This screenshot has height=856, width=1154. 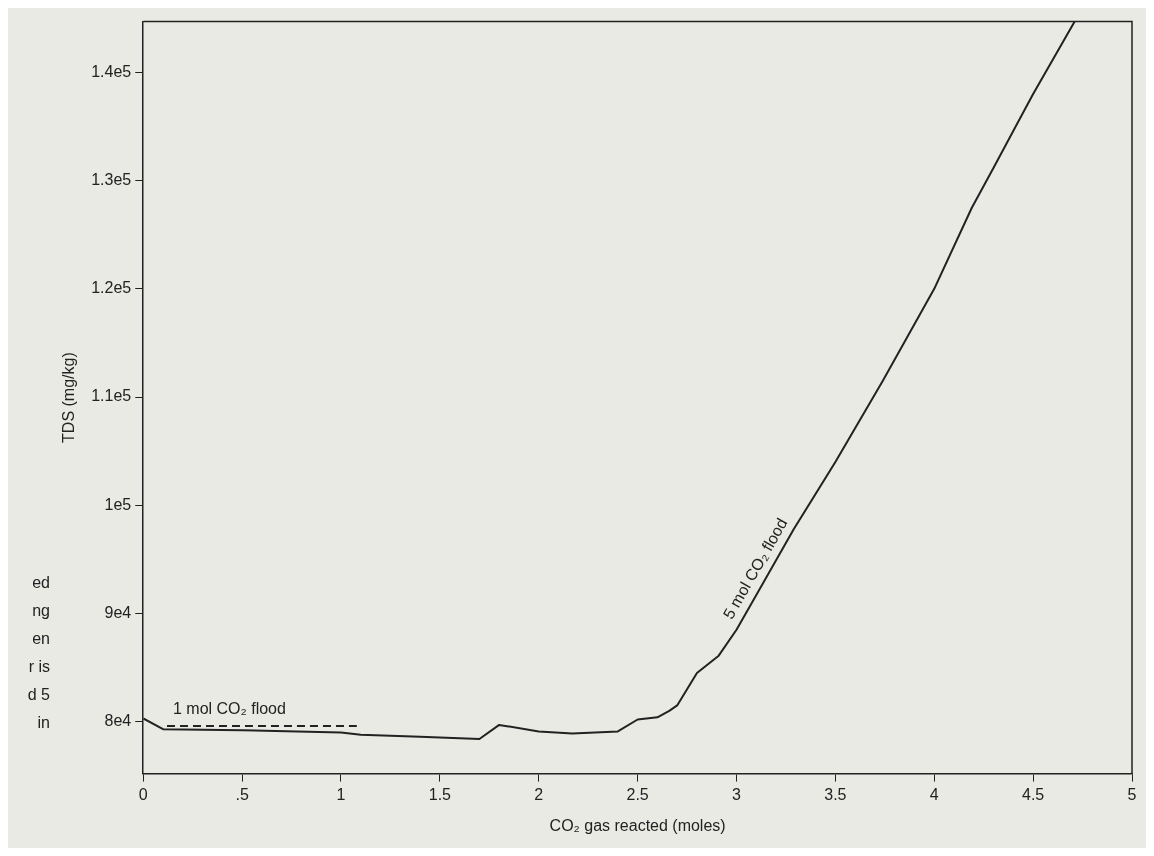 What do you see at coordinates (229, 709) in the screenshot?
I see `series-label: 1 mol CO₂ flood` at bounding box center [229, 709].